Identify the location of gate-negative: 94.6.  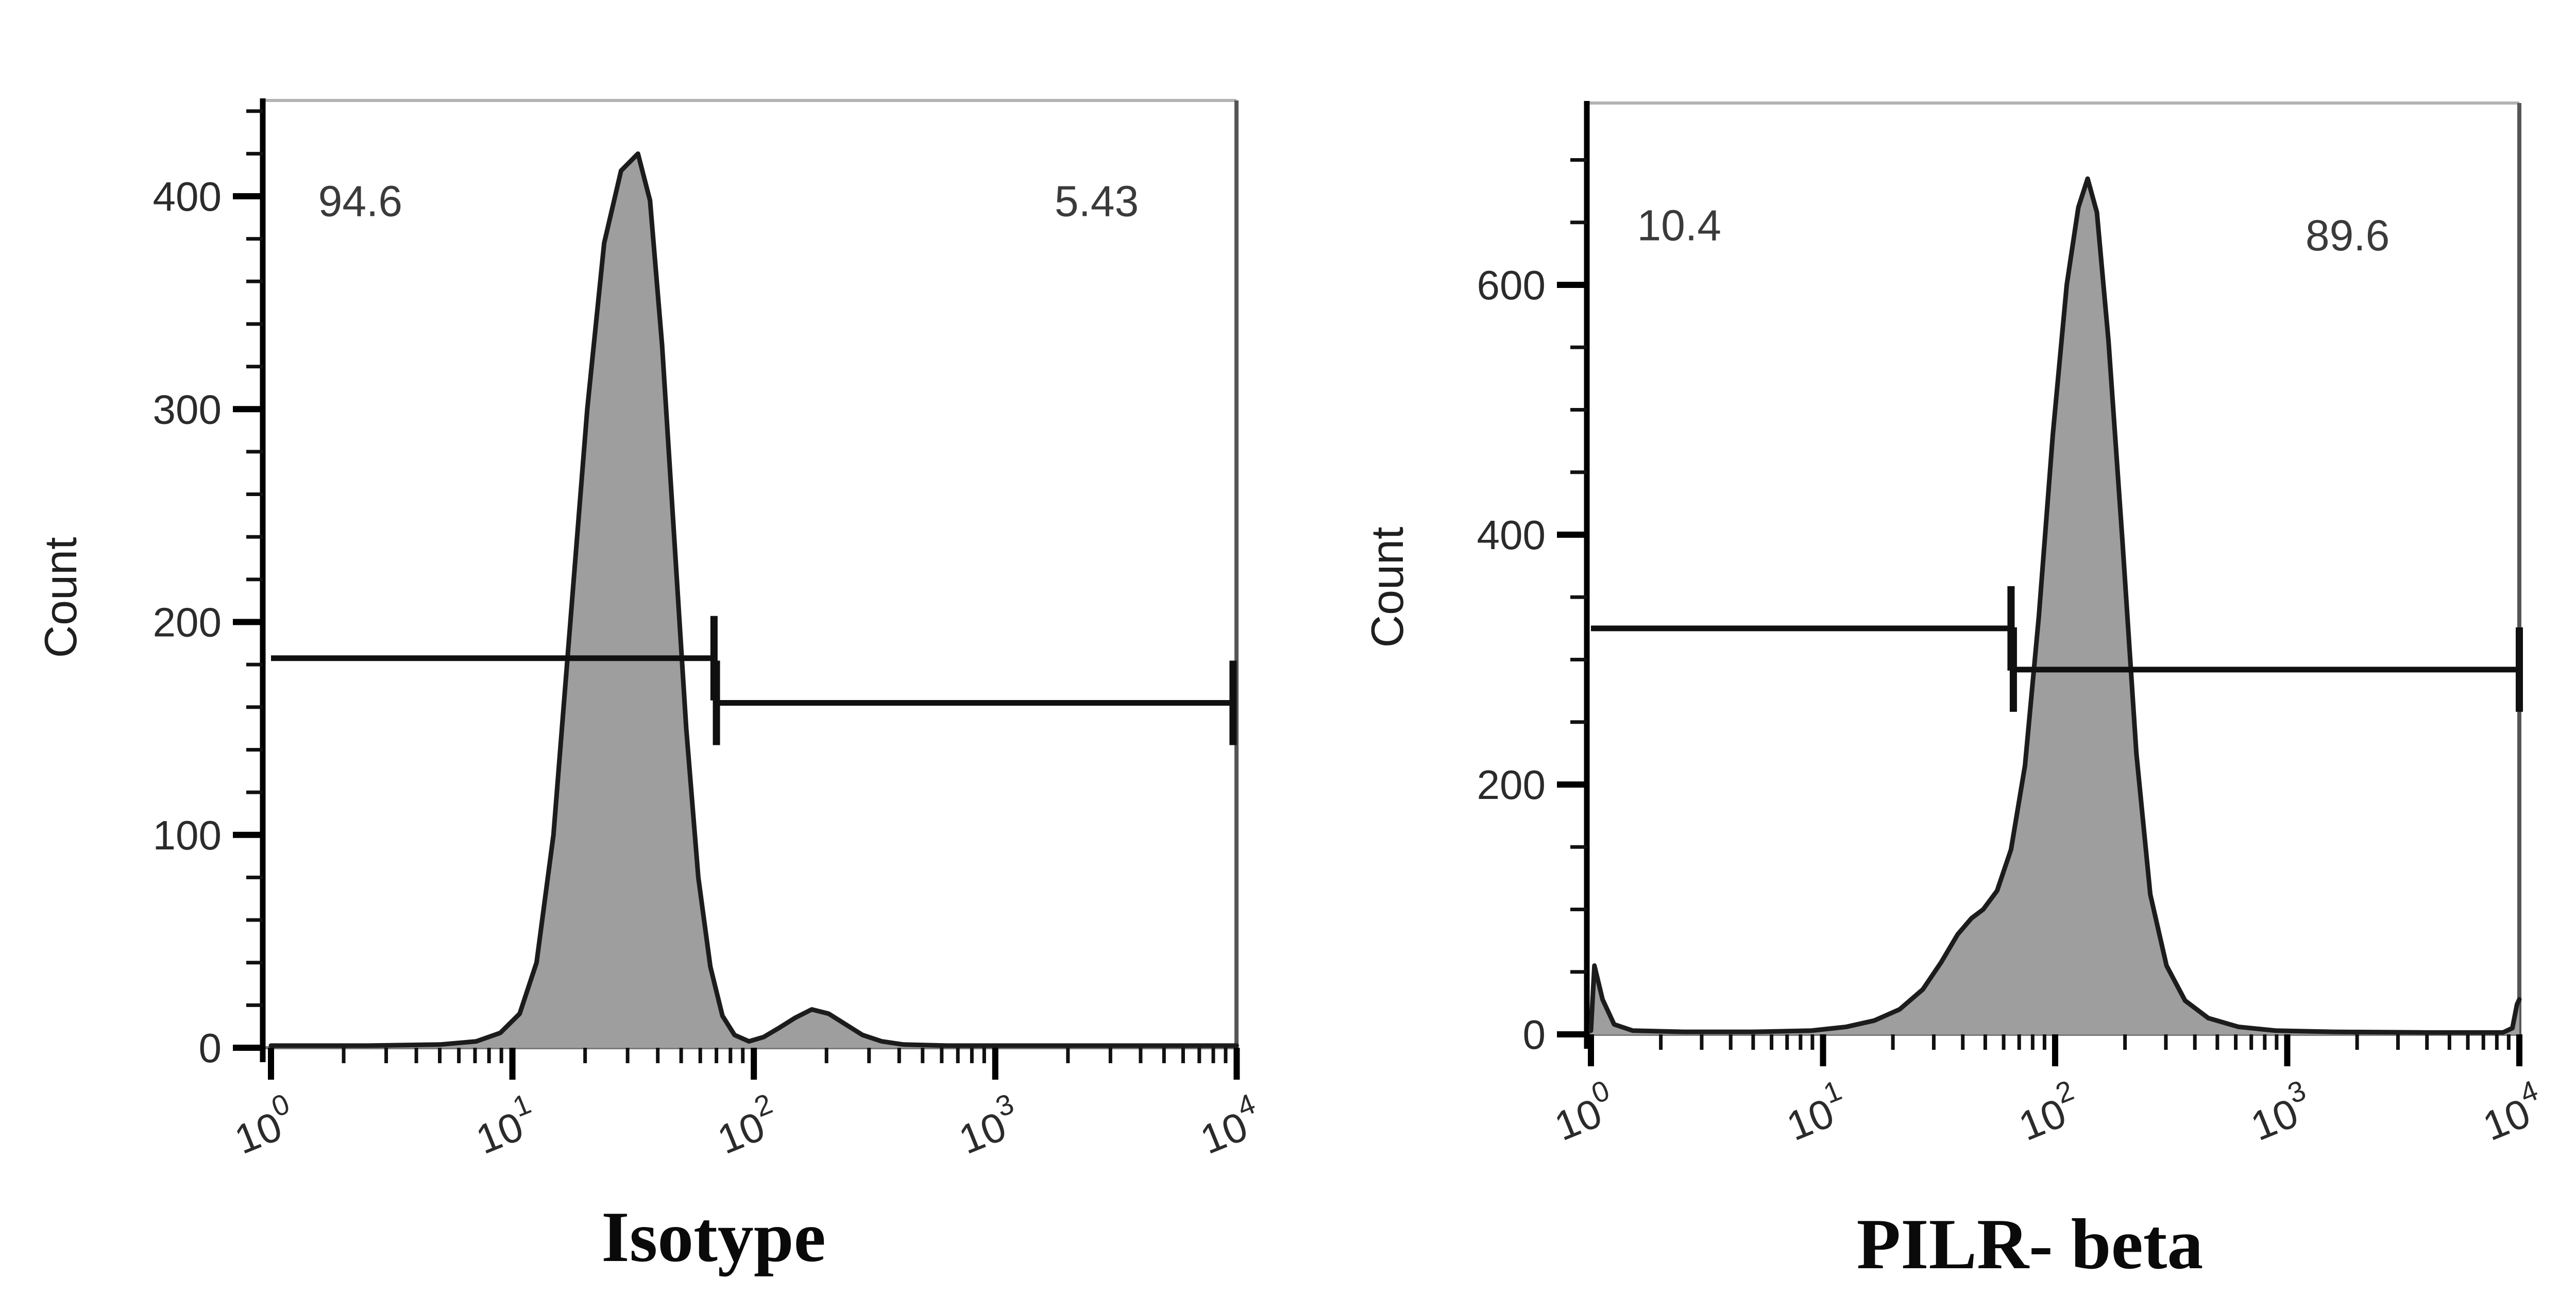
(494, 439).